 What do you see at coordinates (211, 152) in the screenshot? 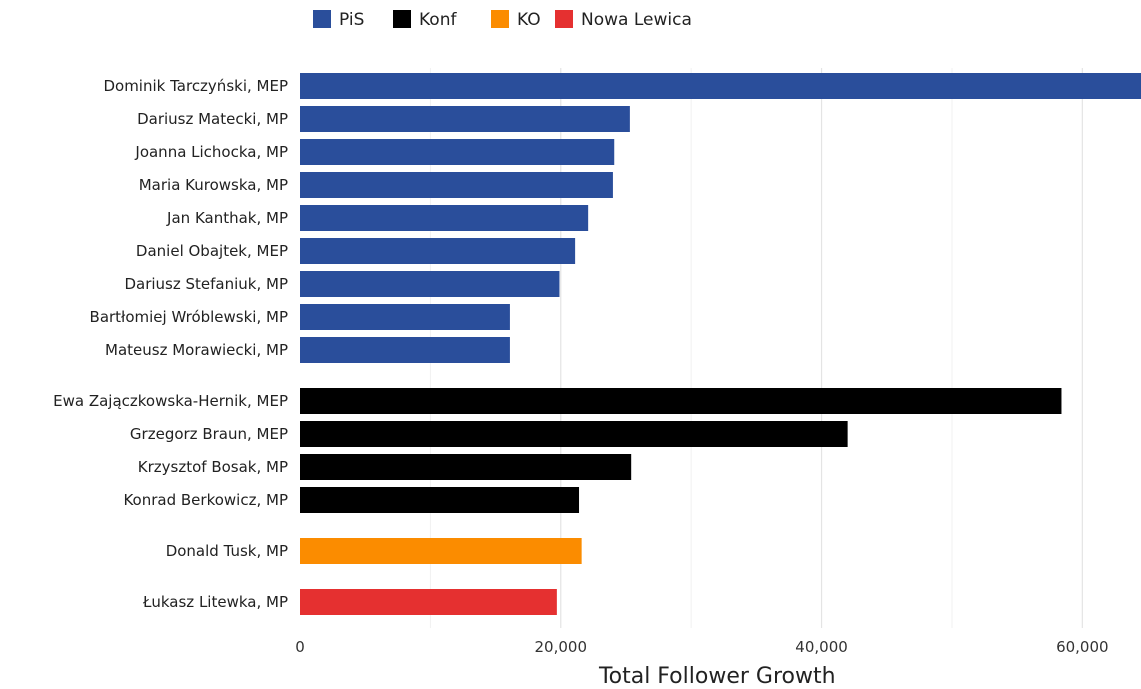
I see `category-label: Joanna Lichocka, MP` at bounding box center [211, 152].